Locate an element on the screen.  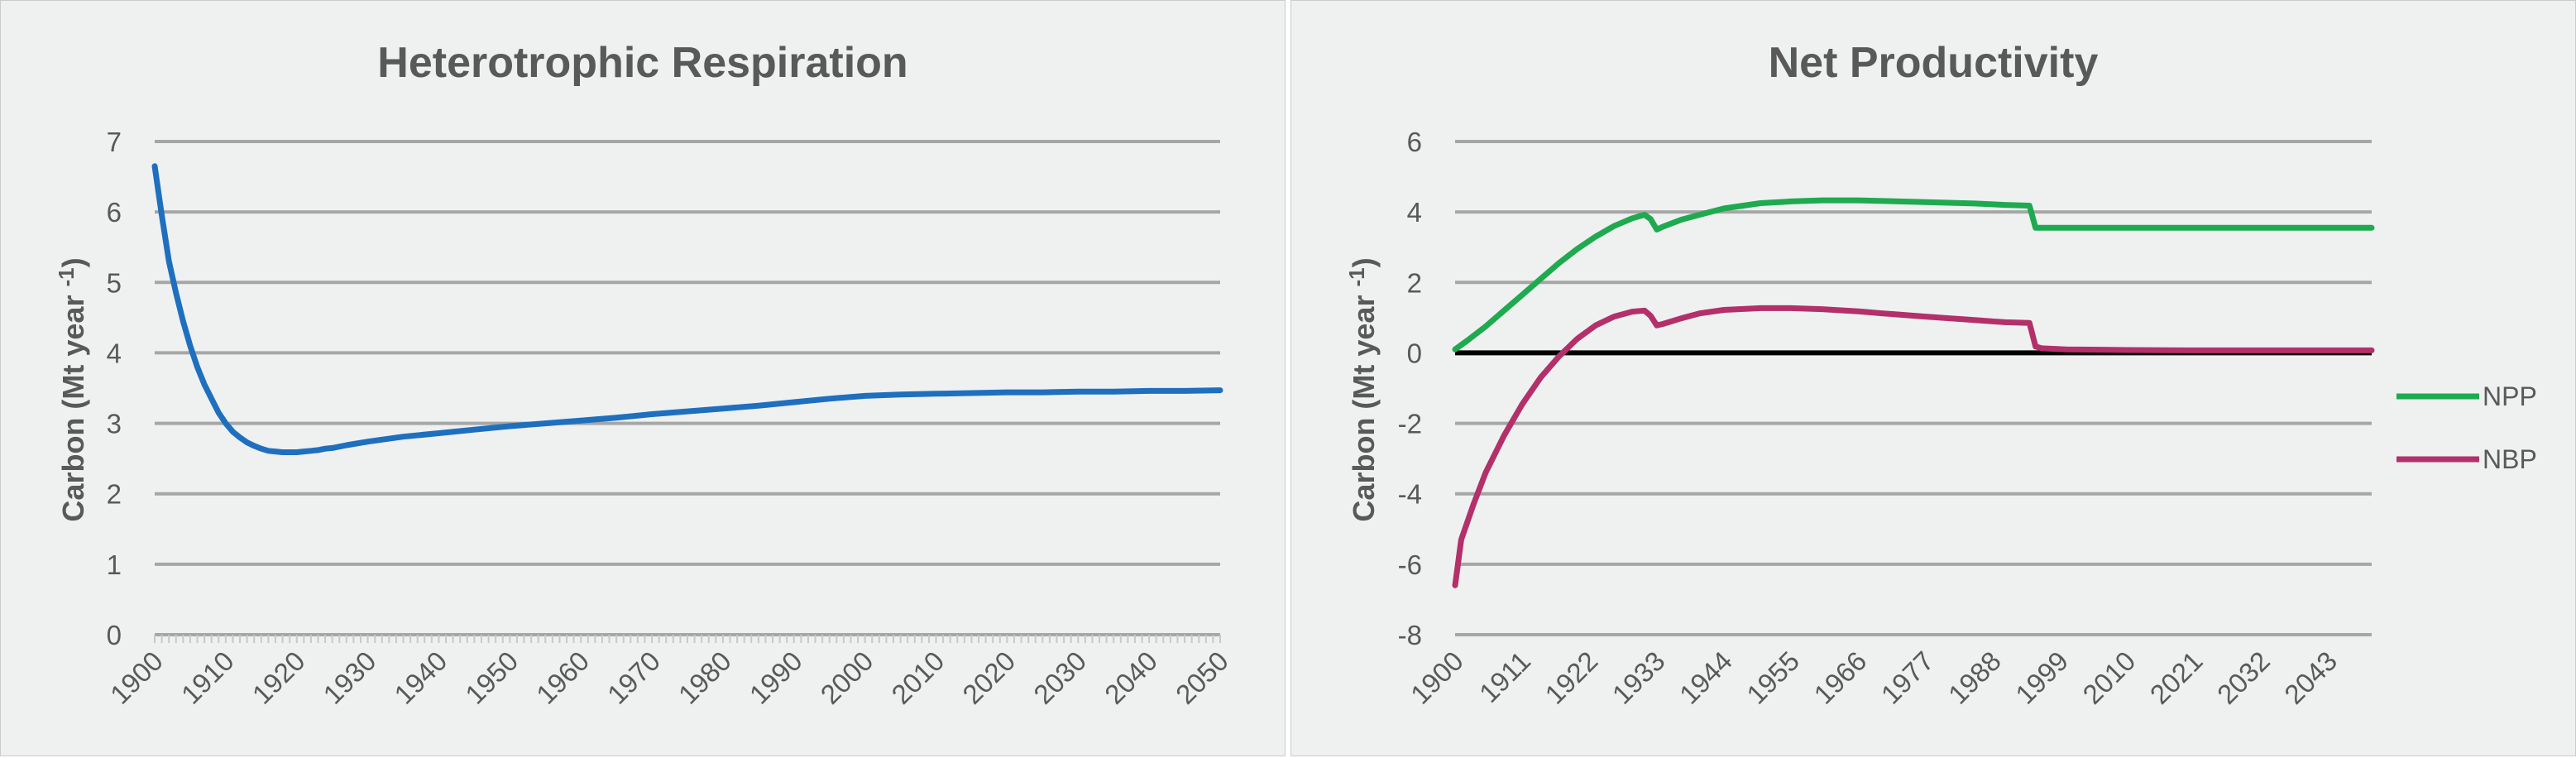
x-tick-label: 1940 is located at coordinates (420, 677).